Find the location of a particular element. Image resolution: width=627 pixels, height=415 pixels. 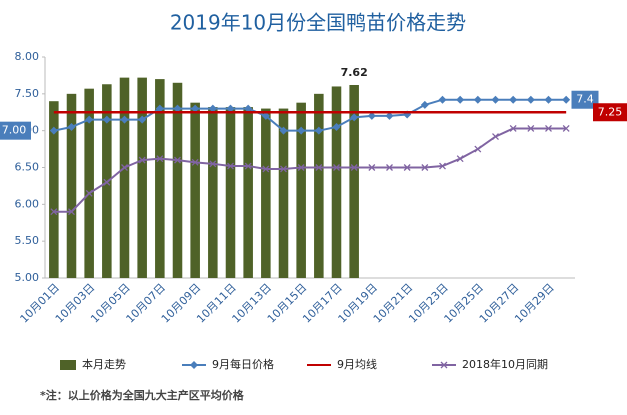

data-label: 7.25 is located at coordinates (610, 111).